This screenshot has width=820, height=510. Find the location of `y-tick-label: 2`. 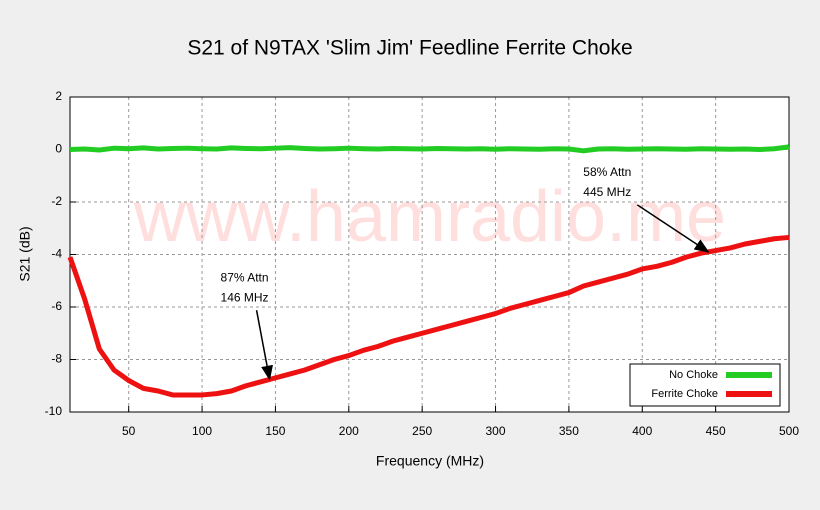

y-tick-label: 2 is located at coordinates (58, 96).